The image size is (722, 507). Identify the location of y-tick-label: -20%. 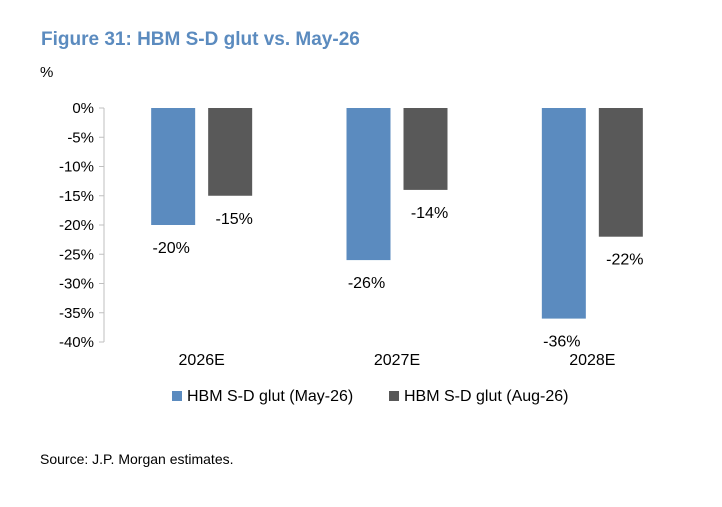
(76, 225).